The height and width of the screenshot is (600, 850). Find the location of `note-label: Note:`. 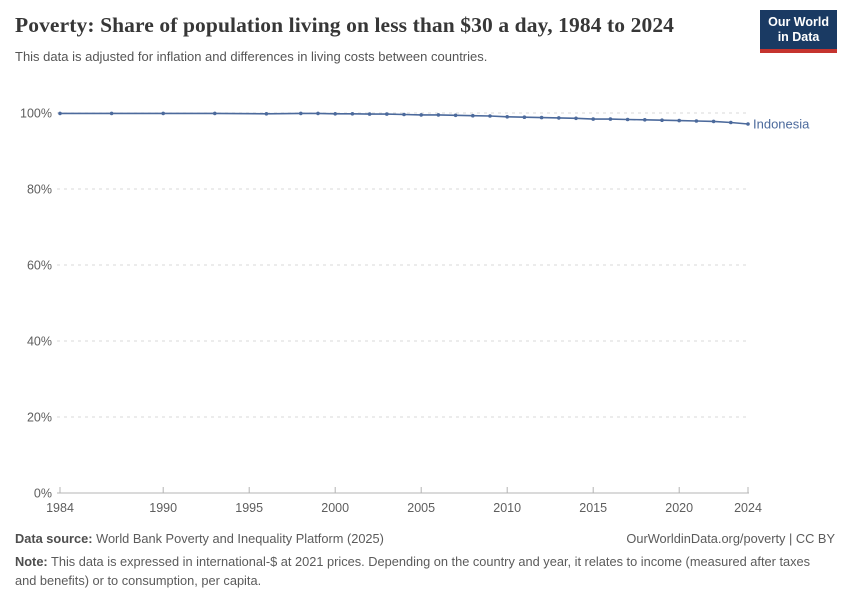

note-label: Note: is located at coordinates (31, 561).